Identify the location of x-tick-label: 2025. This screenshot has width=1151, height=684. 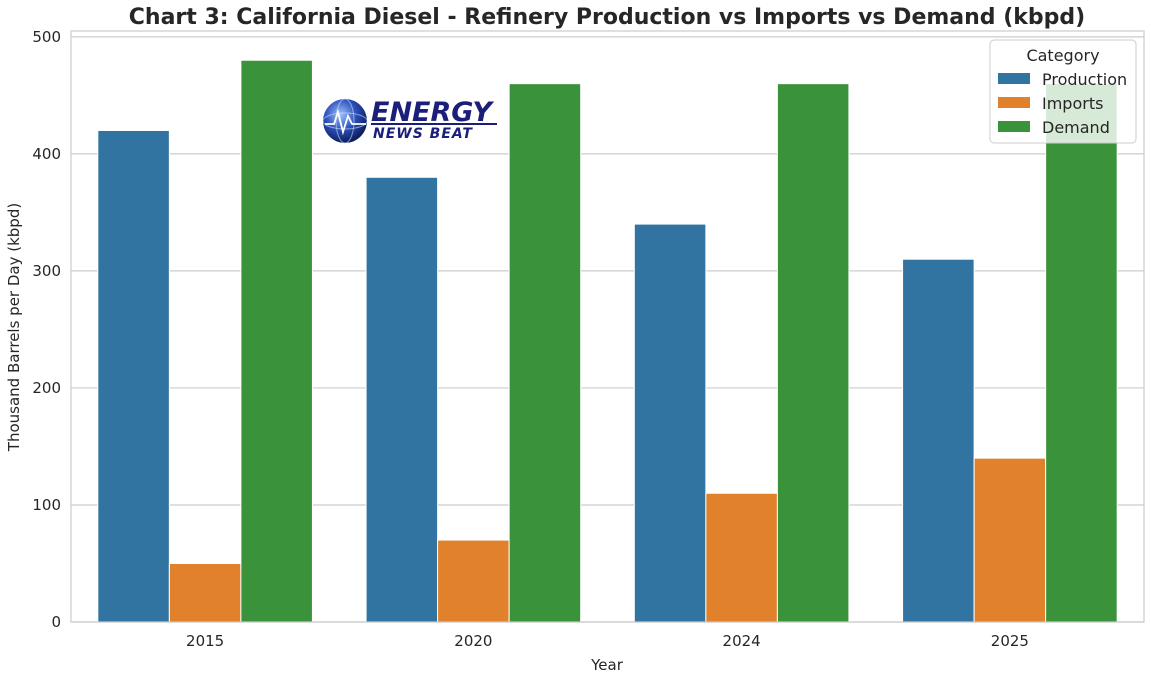
(1010, 641).